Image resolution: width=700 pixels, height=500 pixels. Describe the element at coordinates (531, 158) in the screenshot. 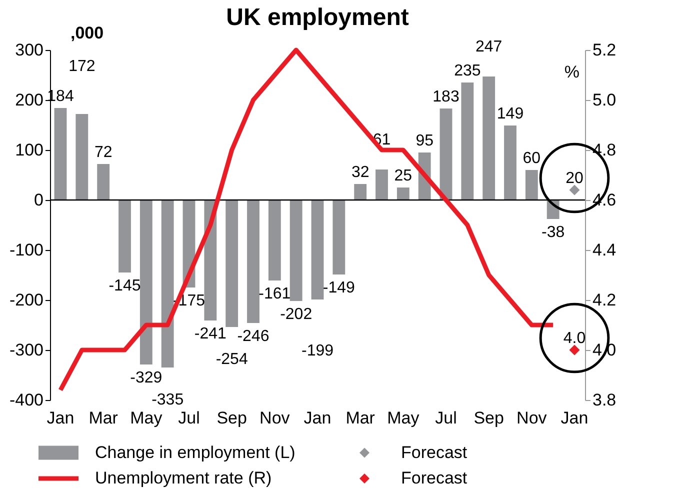

I see `data-label: 60` at that location.